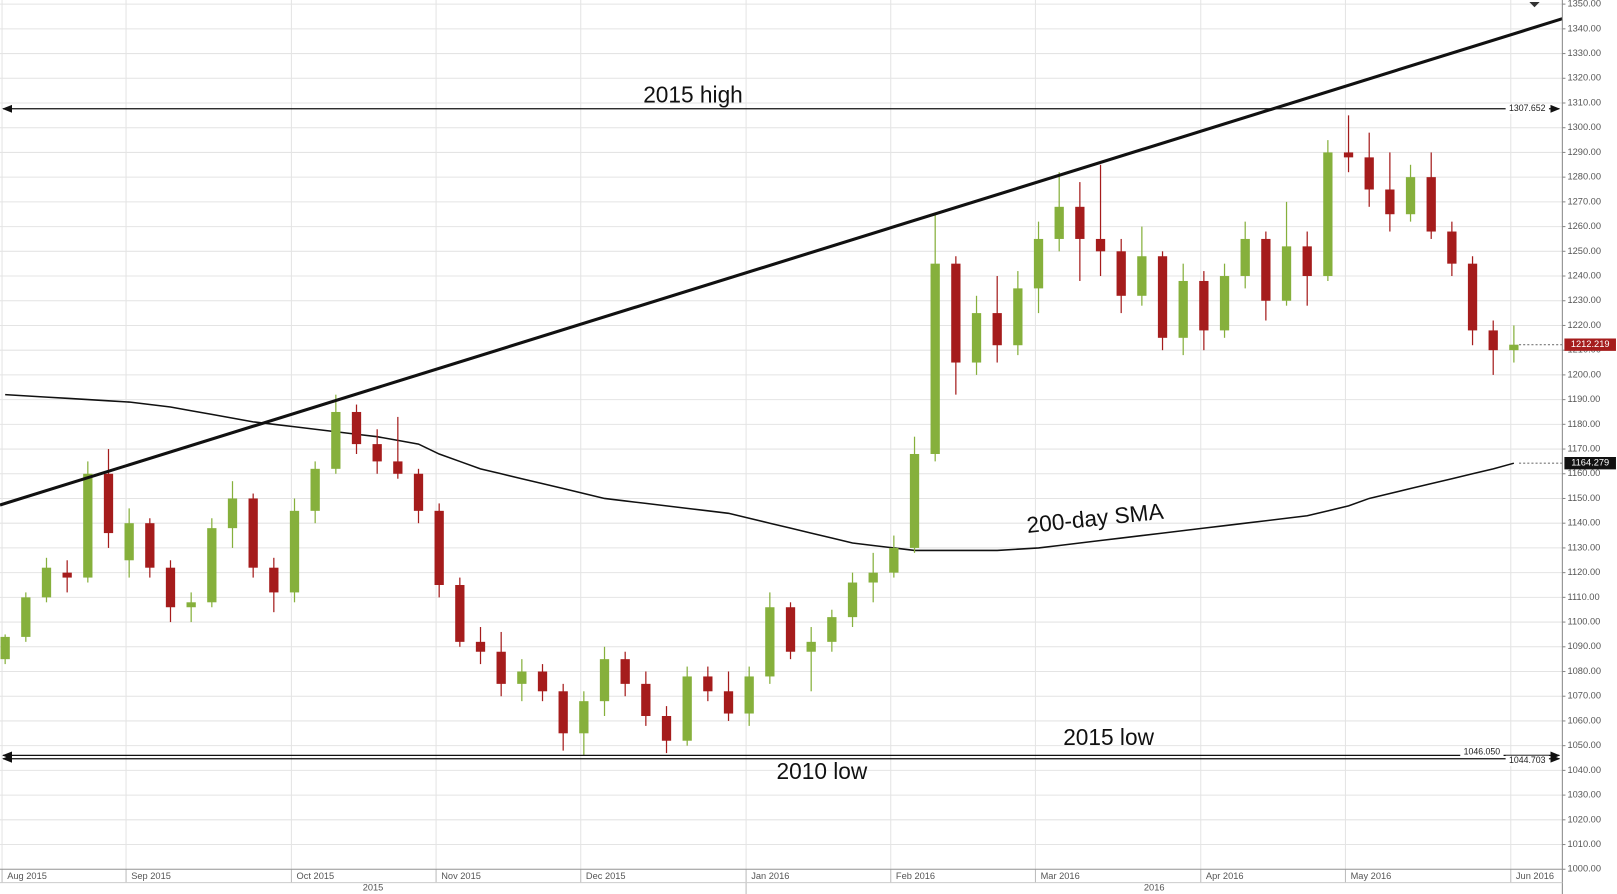 The height and width of the screenshot is (894, 1617). What do you see at coordinates (1585, 720) in the screenshot?
I see `y-tick-label: 1060.00` at bounding box center [1585, 720].